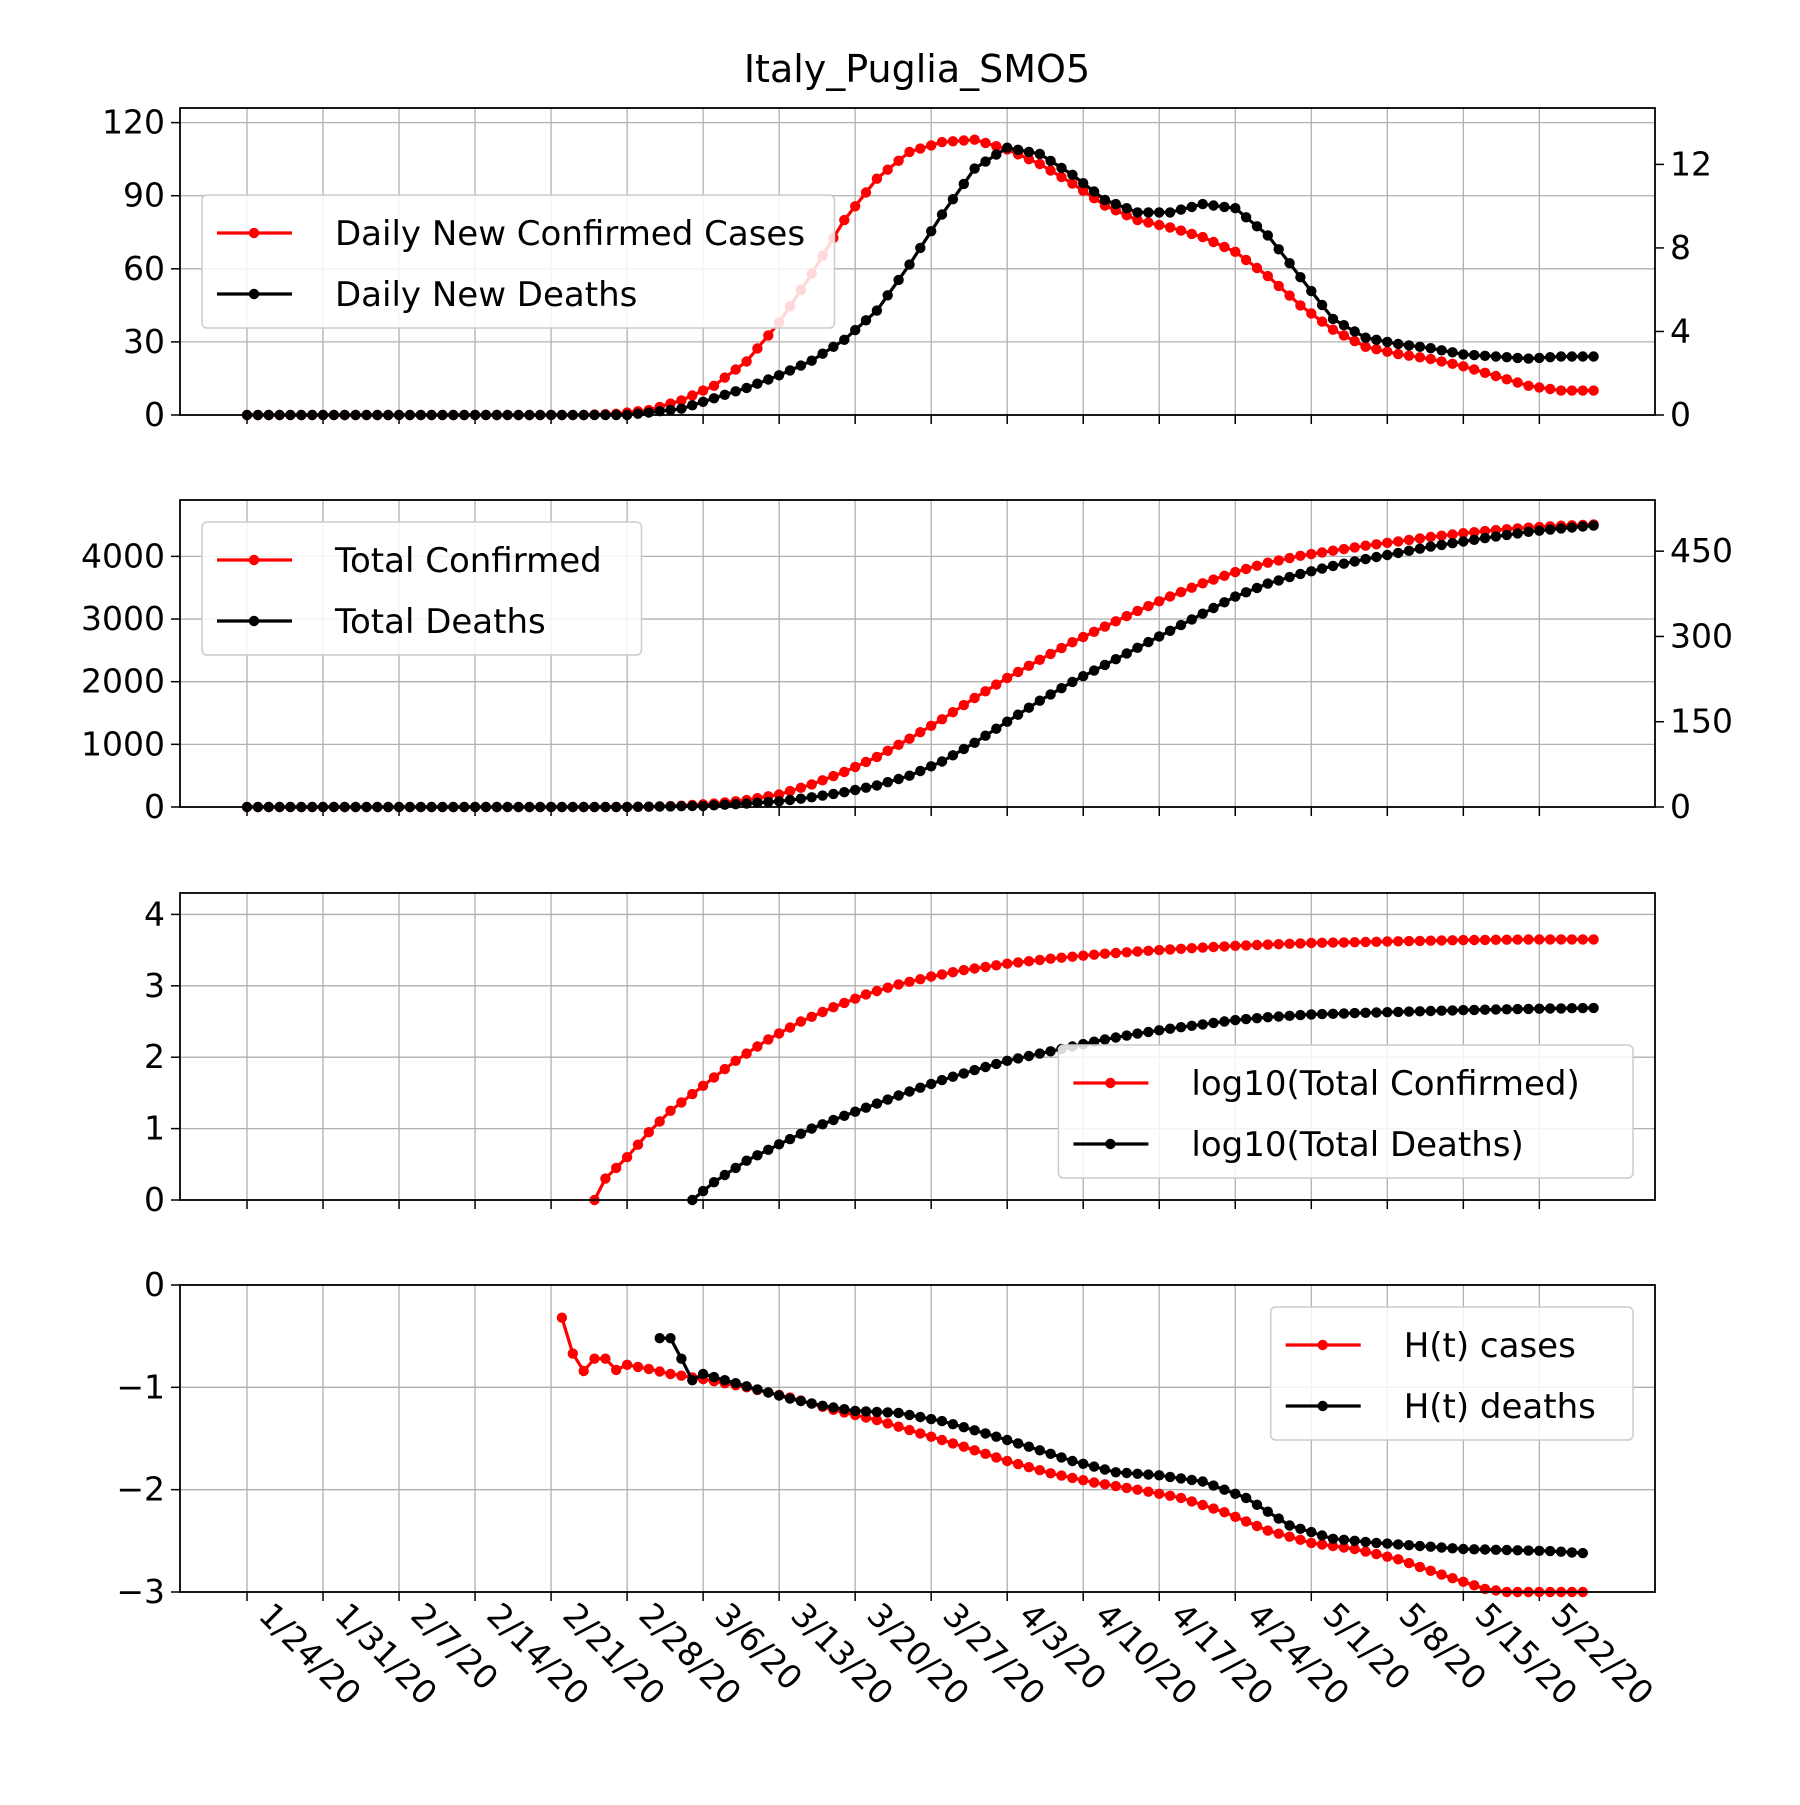  I want to click on right-y-tick-label: 150, so click(1701, 721).